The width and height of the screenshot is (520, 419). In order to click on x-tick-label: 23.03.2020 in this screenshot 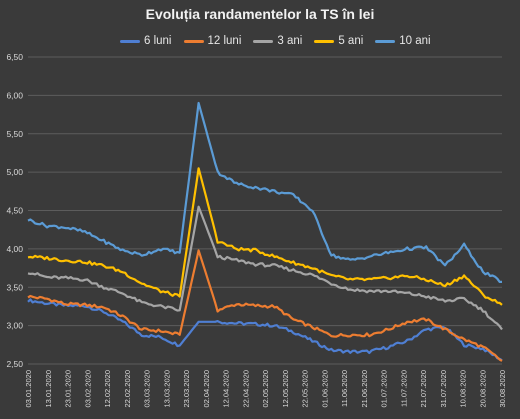, I will do `click(186, 389)`.